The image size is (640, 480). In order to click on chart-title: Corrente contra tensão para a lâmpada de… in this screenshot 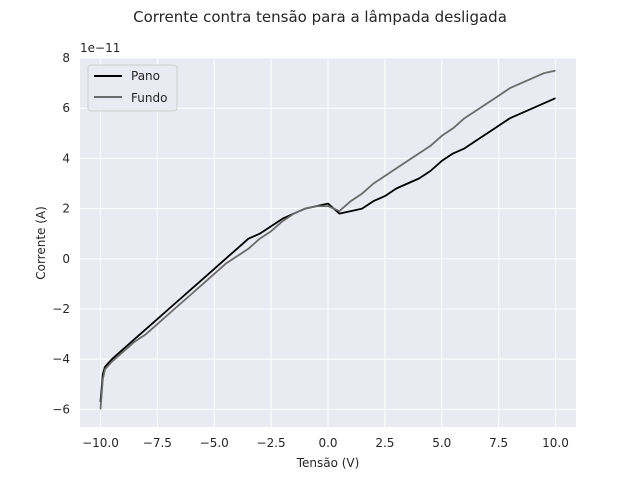, I will do `click(320, 17)`.